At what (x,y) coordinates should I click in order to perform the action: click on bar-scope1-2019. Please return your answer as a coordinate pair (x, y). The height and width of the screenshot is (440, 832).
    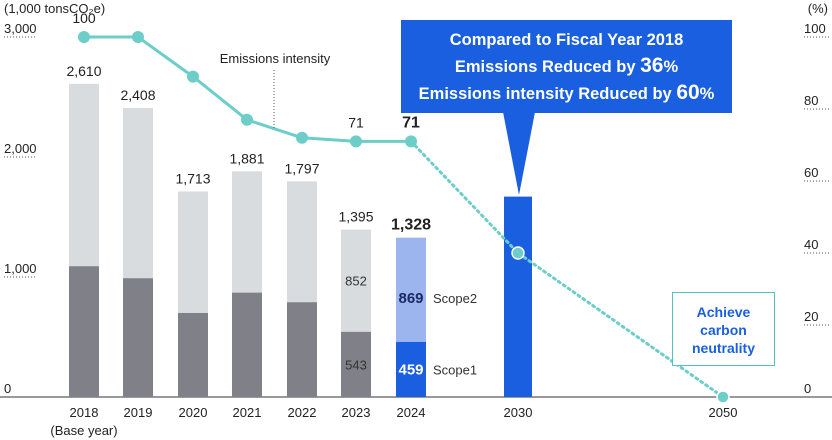
    Looking at the image, I should click on (138, 337).